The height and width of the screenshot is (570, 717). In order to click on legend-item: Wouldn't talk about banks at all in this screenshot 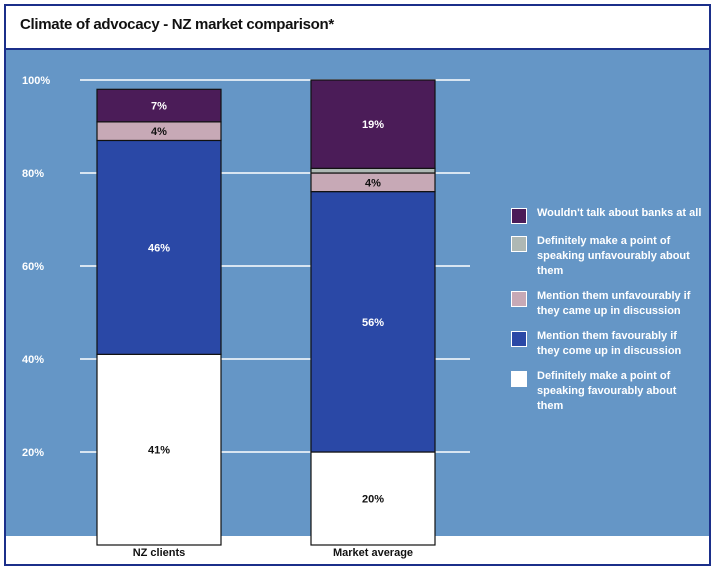, I will do `click(611, 215)`.